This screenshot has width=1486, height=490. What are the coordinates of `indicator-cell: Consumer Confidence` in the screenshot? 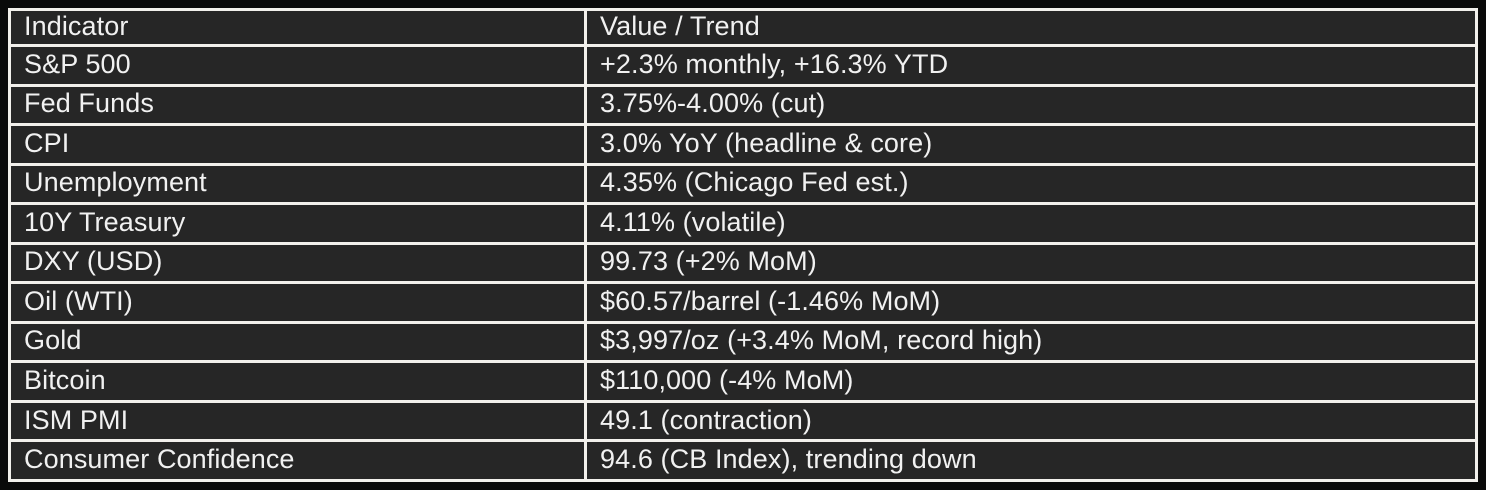 It's located at (297, 460).